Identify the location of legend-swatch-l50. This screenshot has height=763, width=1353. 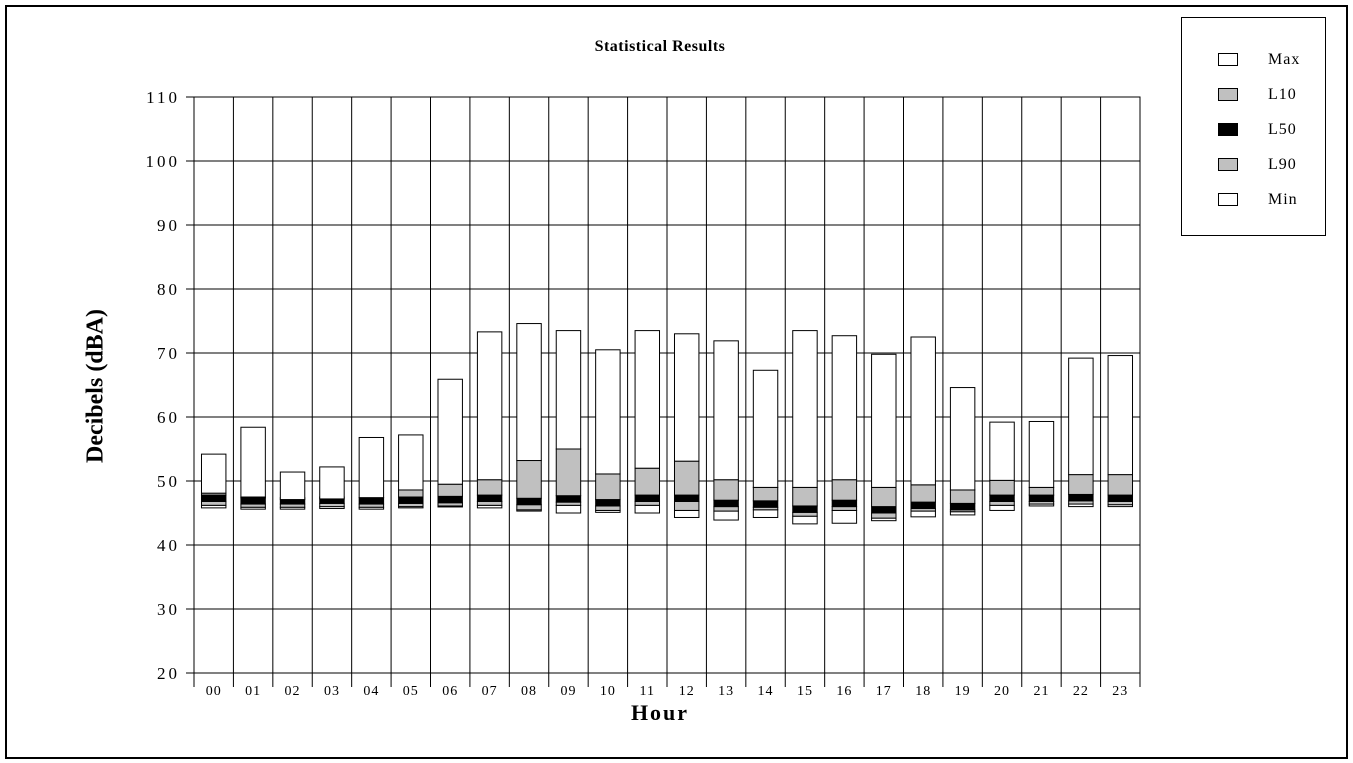
(1228, 129).